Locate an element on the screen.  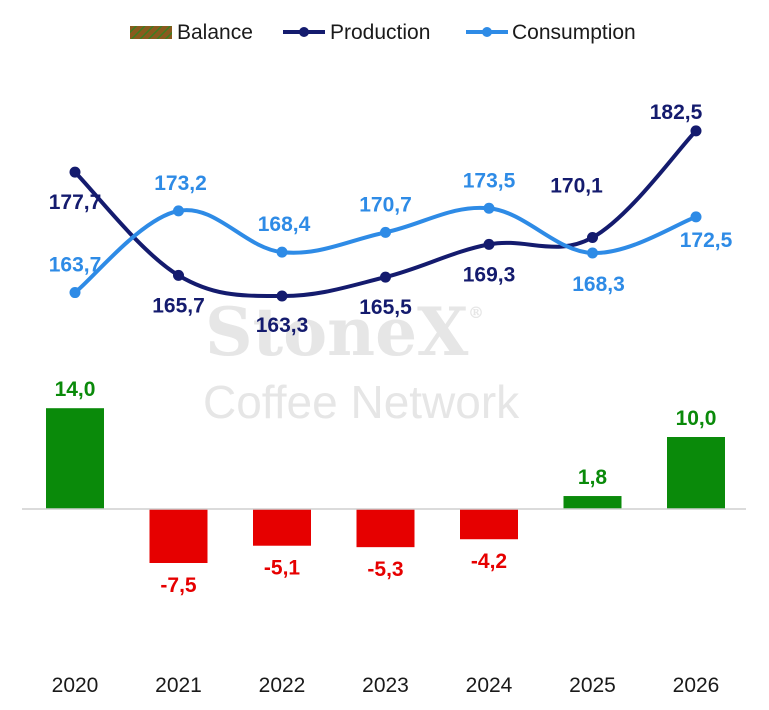
consumption-label-2024: 173,5 is located at coordinates (489, 180).